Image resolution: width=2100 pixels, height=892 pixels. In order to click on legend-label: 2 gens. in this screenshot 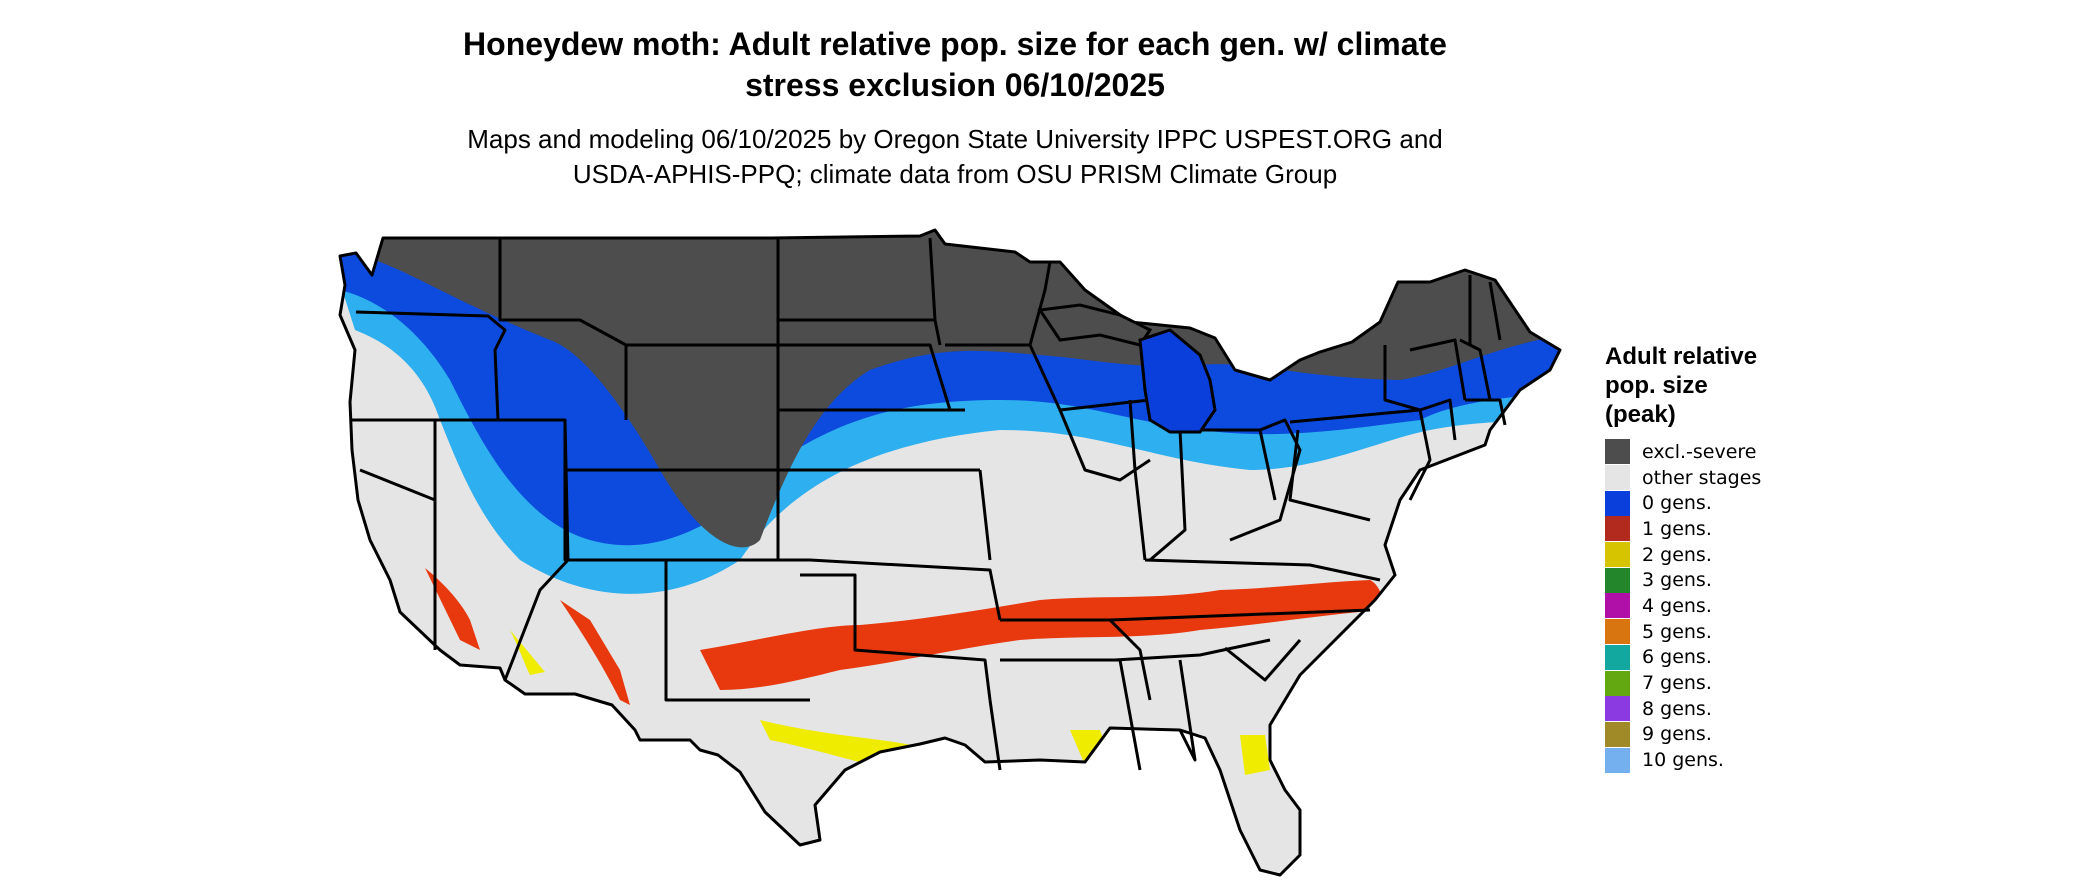, I will do `click(1677, 554)`.